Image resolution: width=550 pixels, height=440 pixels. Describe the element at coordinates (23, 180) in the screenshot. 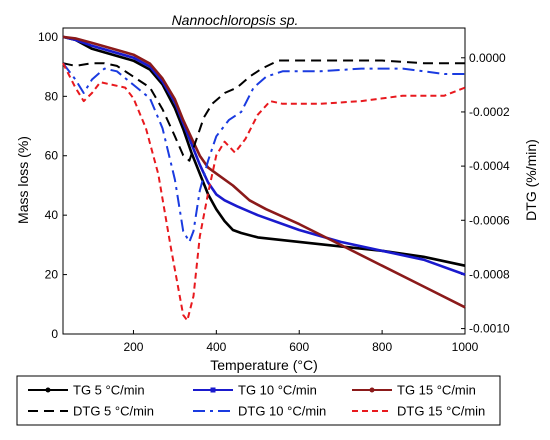

I see `y-axis-label: Mass loss (%)` at that location.